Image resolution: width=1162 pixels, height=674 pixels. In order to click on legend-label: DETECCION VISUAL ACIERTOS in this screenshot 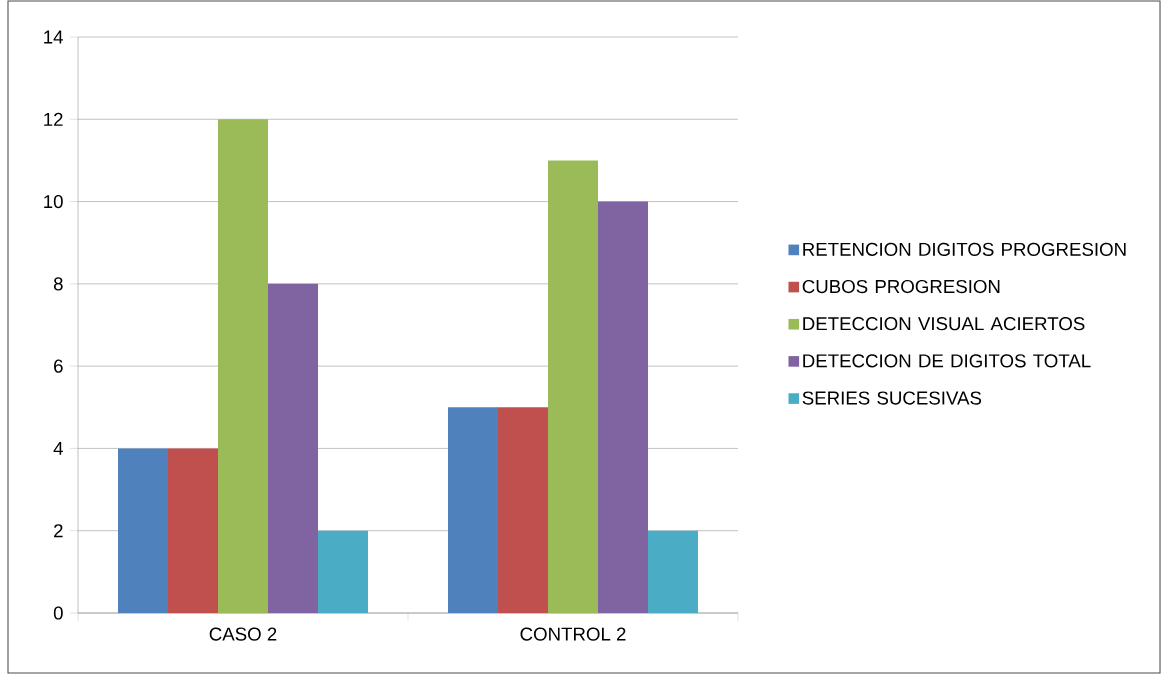, I will do `click(944, 324)`.